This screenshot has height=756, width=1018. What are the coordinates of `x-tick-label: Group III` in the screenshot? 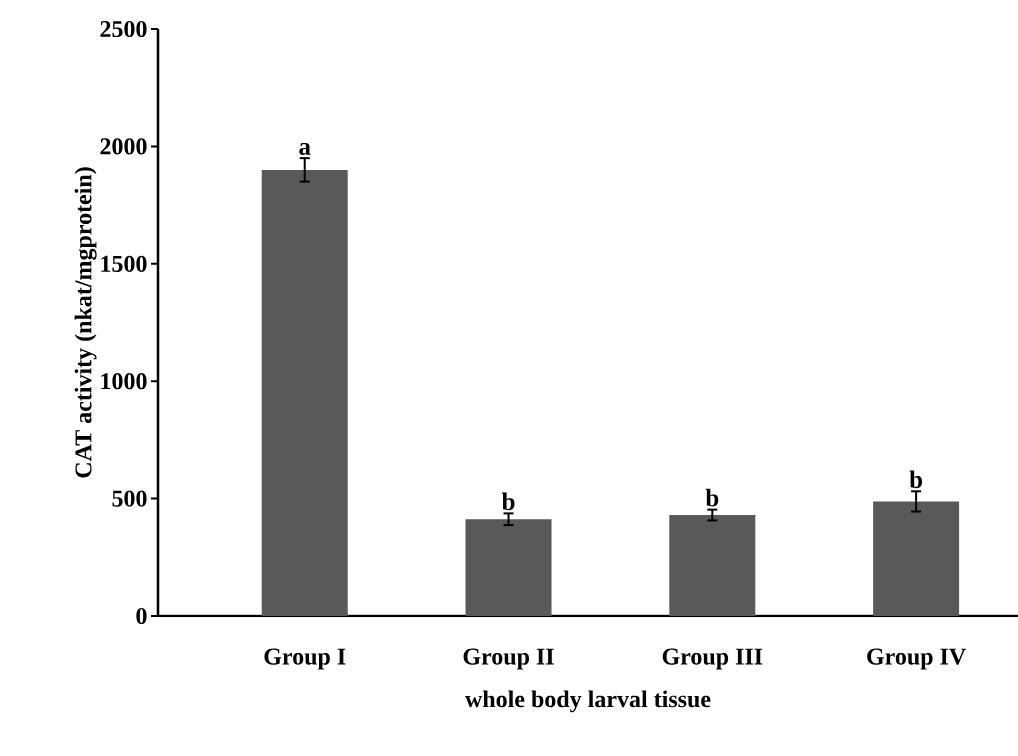 It's located at (712, 659).